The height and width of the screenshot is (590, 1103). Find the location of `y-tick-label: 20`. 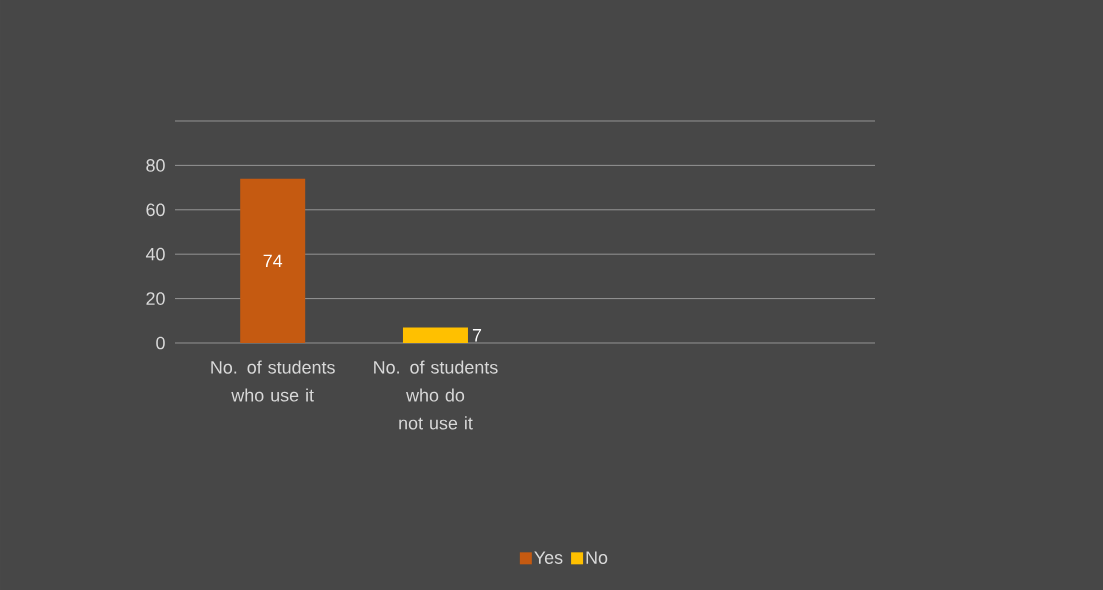

y-tick-label: 20 is located at coordinates (155, 298).